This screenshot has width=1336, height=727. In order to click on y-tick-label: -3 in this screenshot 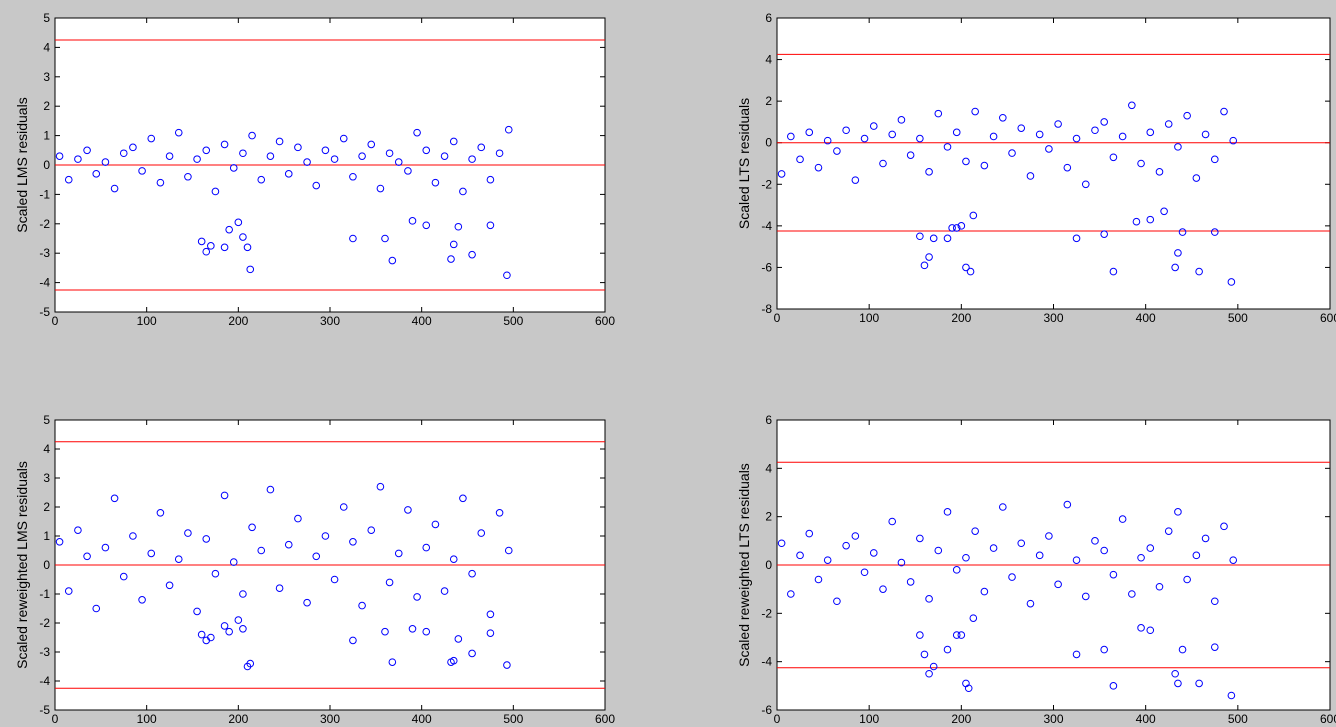, I will do `click(44, 652)`.